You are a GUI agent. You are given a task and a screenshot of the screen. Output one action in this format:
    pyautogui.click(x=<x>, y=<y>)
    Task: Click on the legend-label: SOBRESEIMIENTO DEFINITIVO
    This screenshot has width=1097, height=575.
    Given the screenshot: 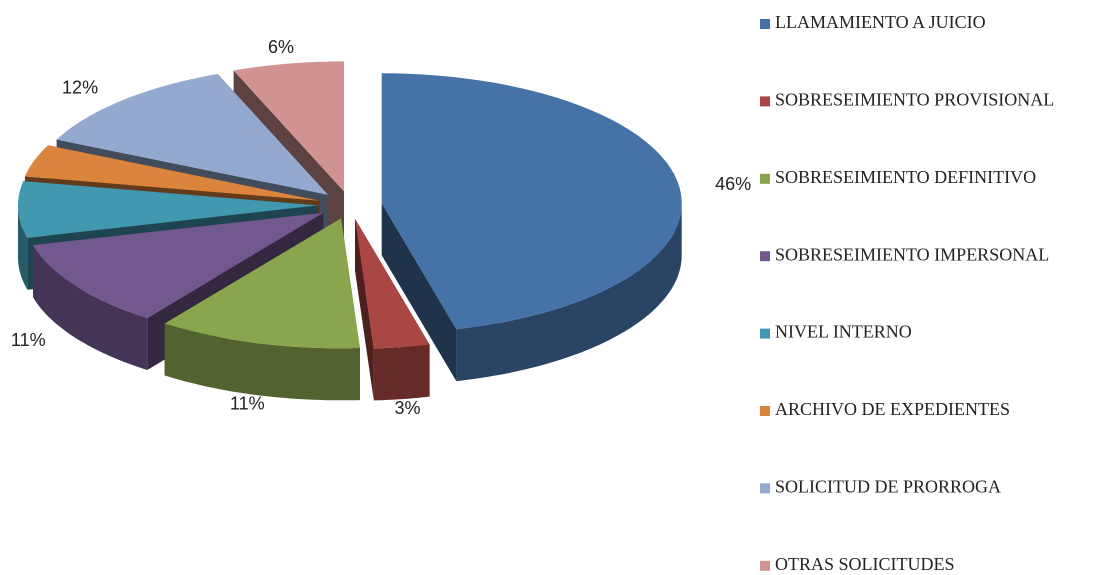 What is the action you would take?
    pyautogui.click(x=905, y=177)
    